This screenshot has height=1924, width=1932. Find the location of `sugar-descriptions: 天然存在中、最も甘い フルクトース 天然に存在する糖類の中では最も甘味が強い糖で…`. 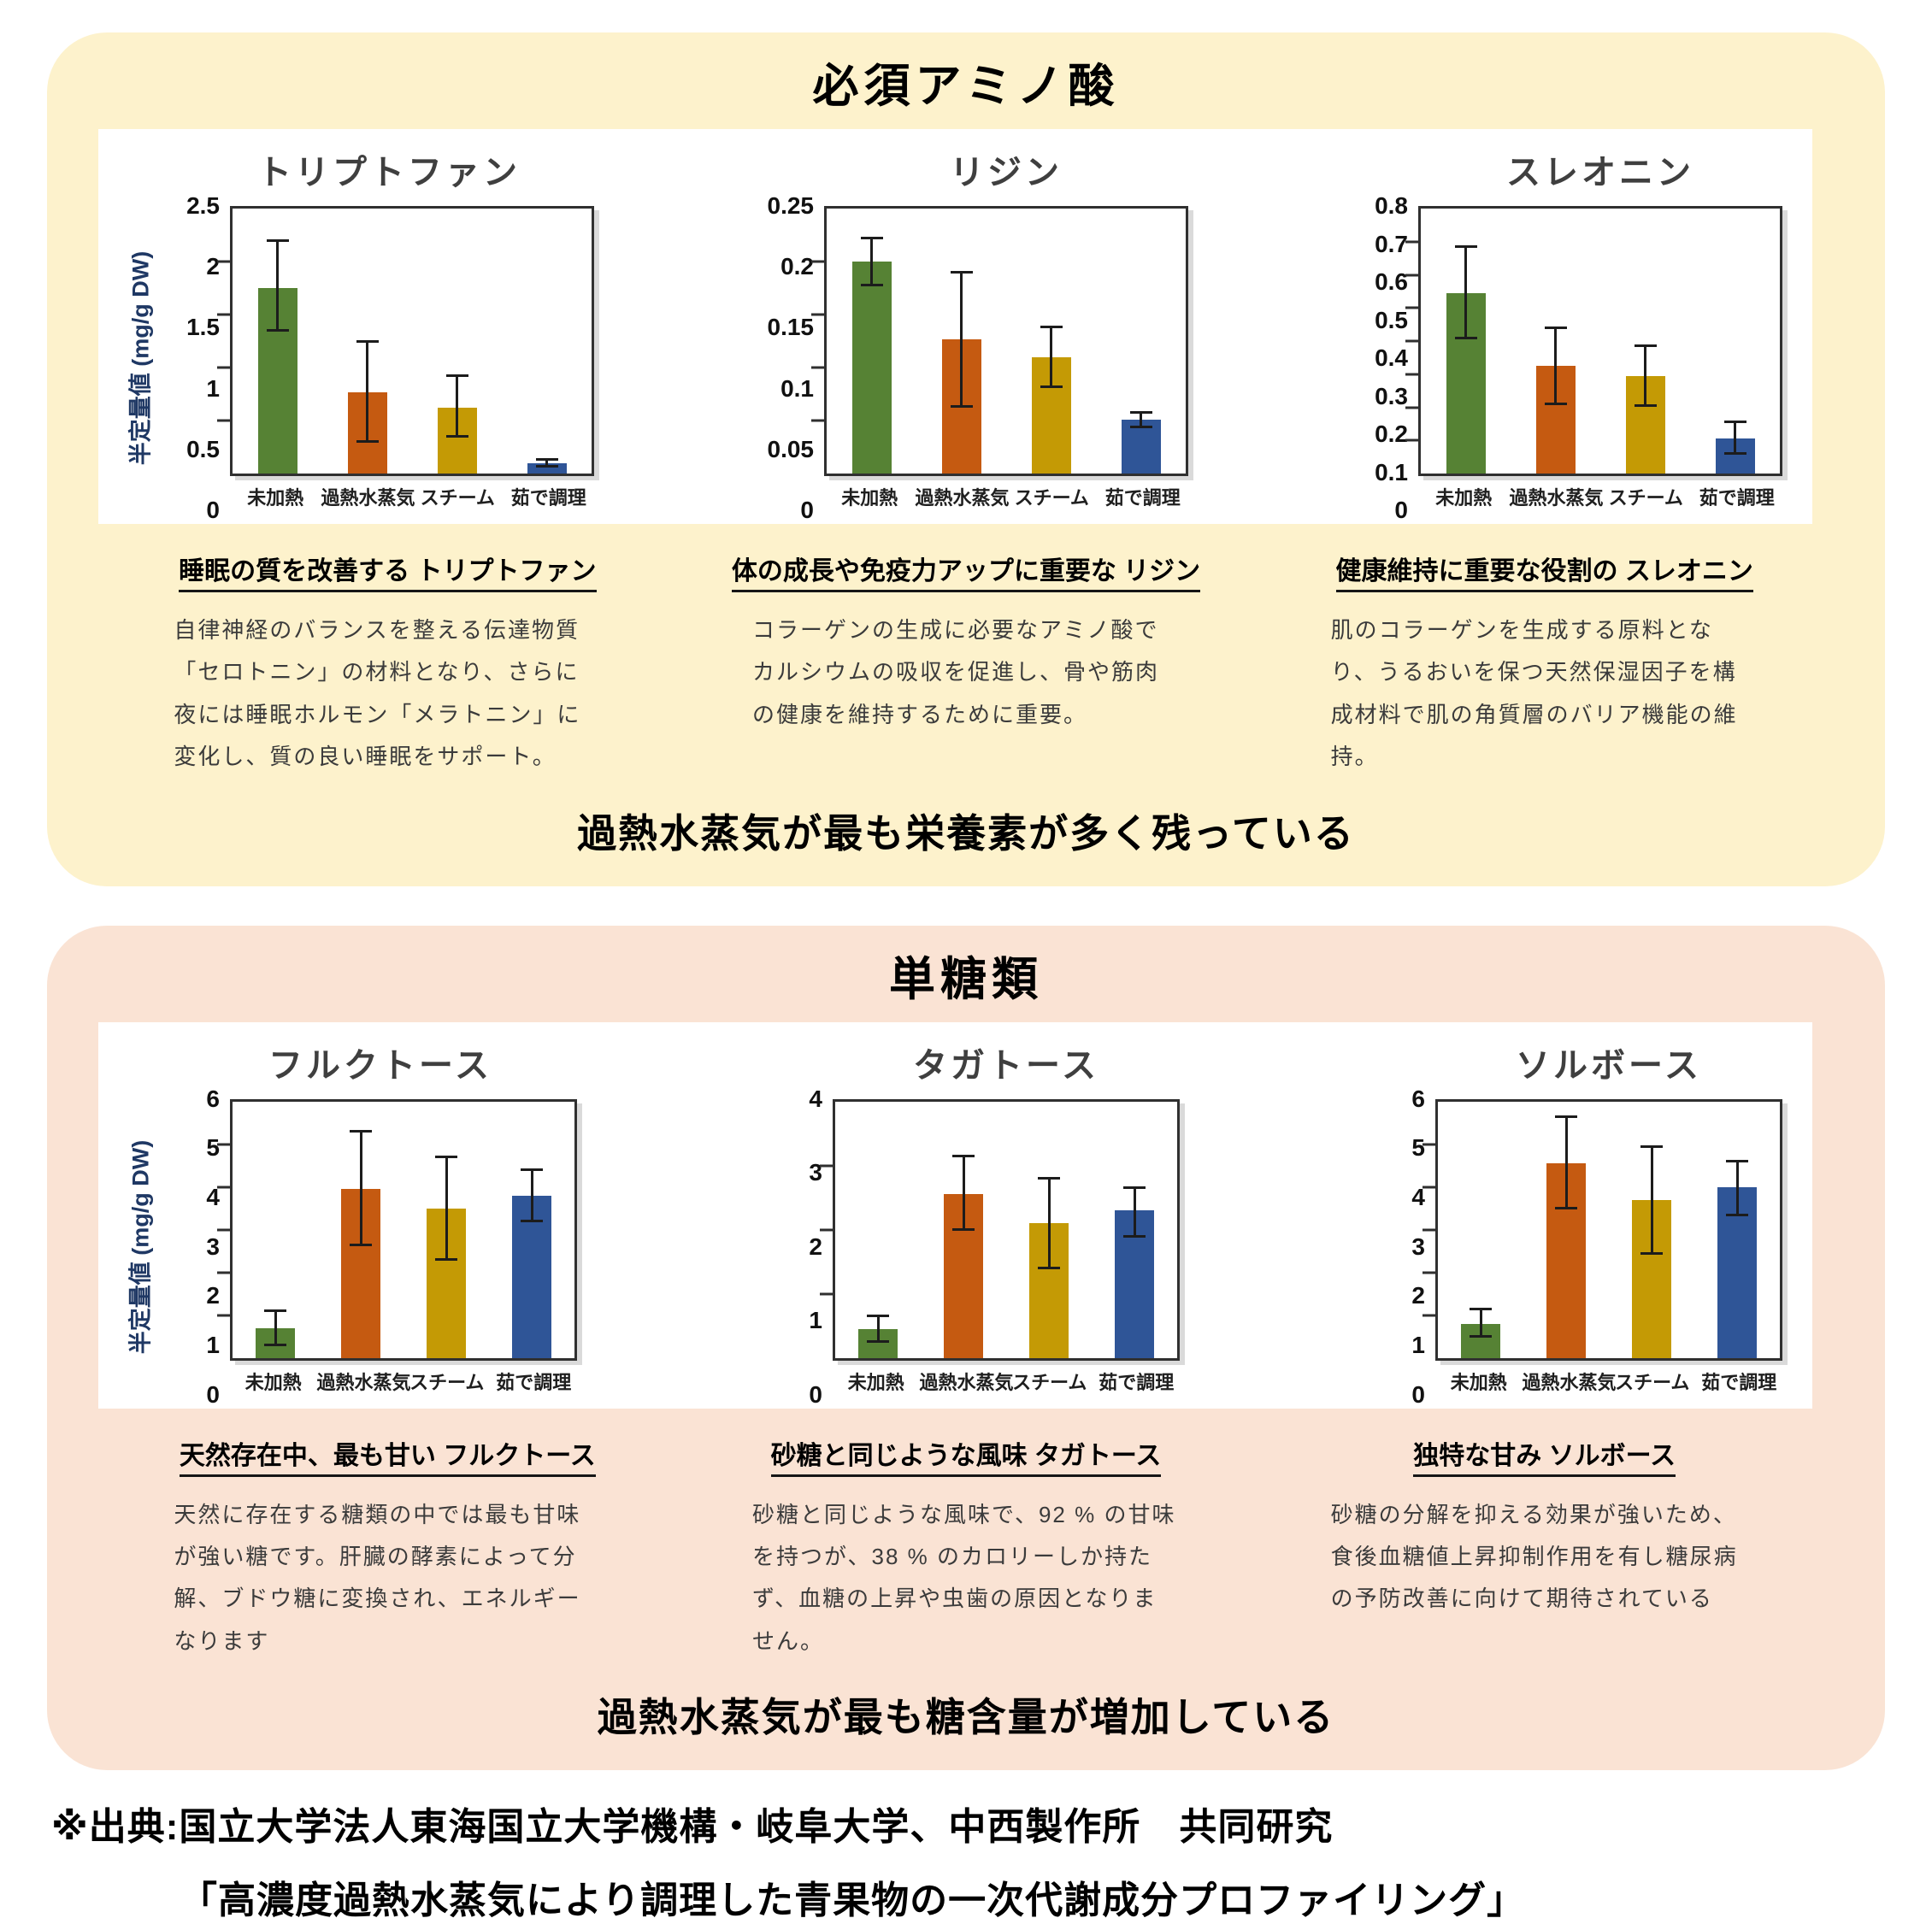

sugar-descriptions: 天然存在中、最も甘い フルクトース 天然に存在する糖類の中では最も甘味が強い糖で… is located at coordinates (966, 1548).